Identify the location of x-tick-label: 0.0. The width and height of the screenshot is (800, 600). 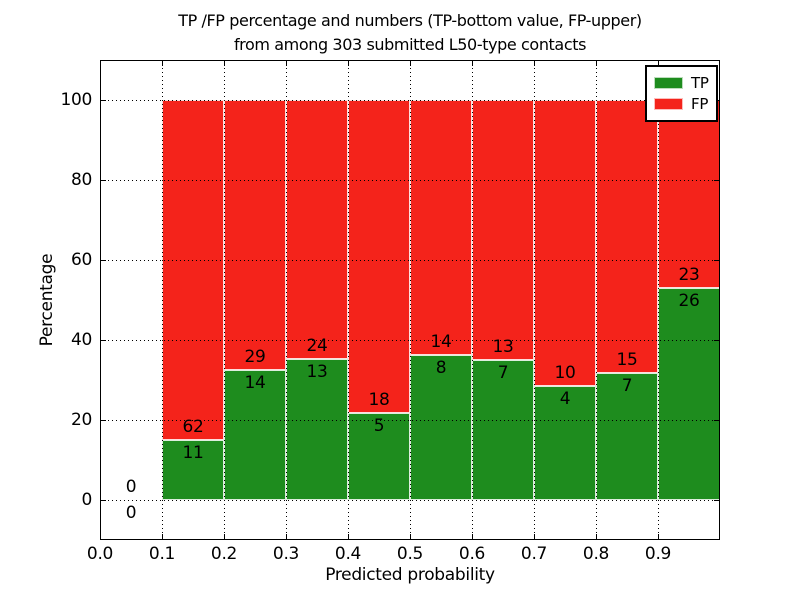
(100, 554).